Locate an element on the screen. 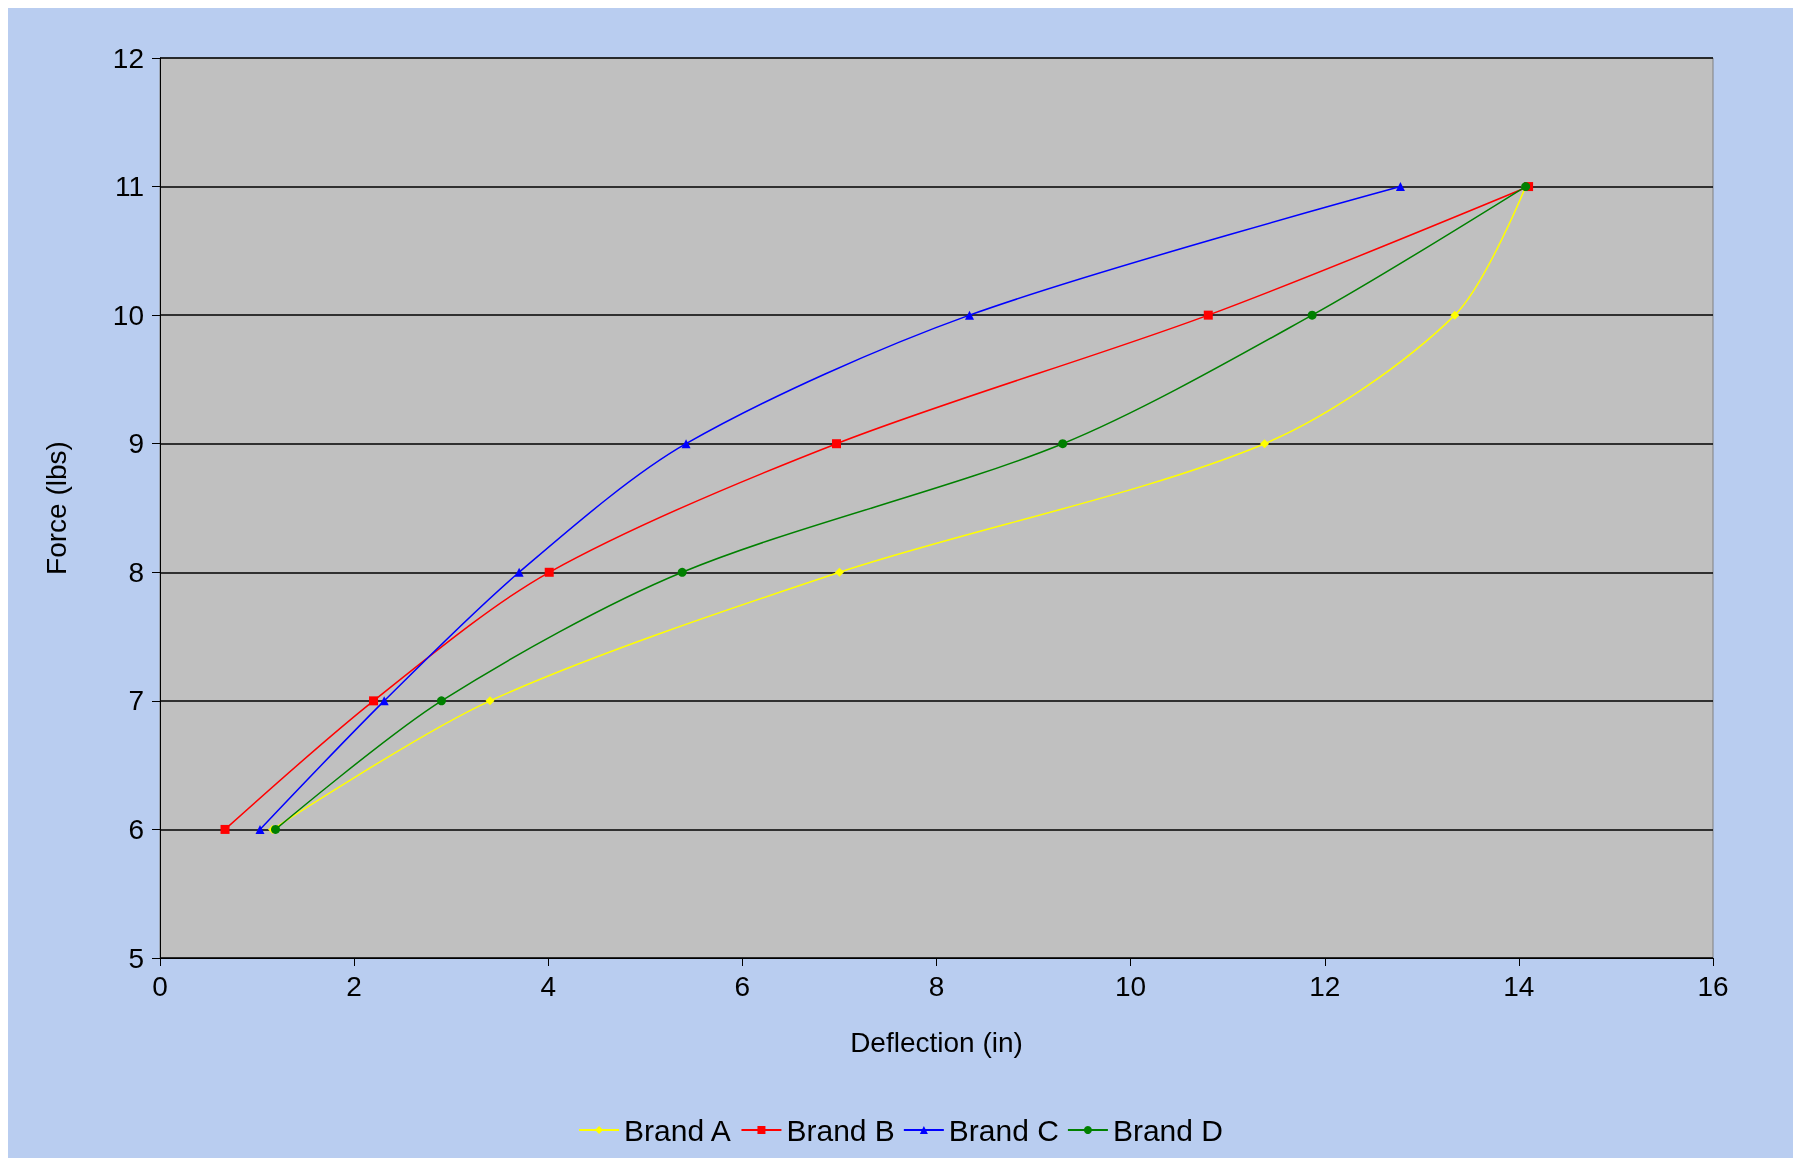 This screenshot has width=1801, height=1168. x-axis-title: Deflection (in) is located at coordinates (936, 1042).